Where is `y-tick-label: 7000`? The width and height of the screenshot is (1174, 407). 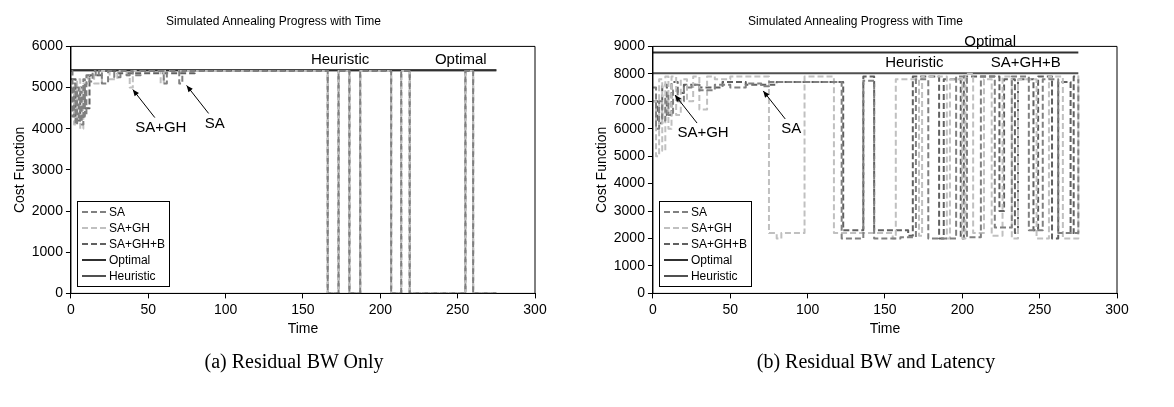 y-tick-label: 7000 is located at coordinates (629, 100).